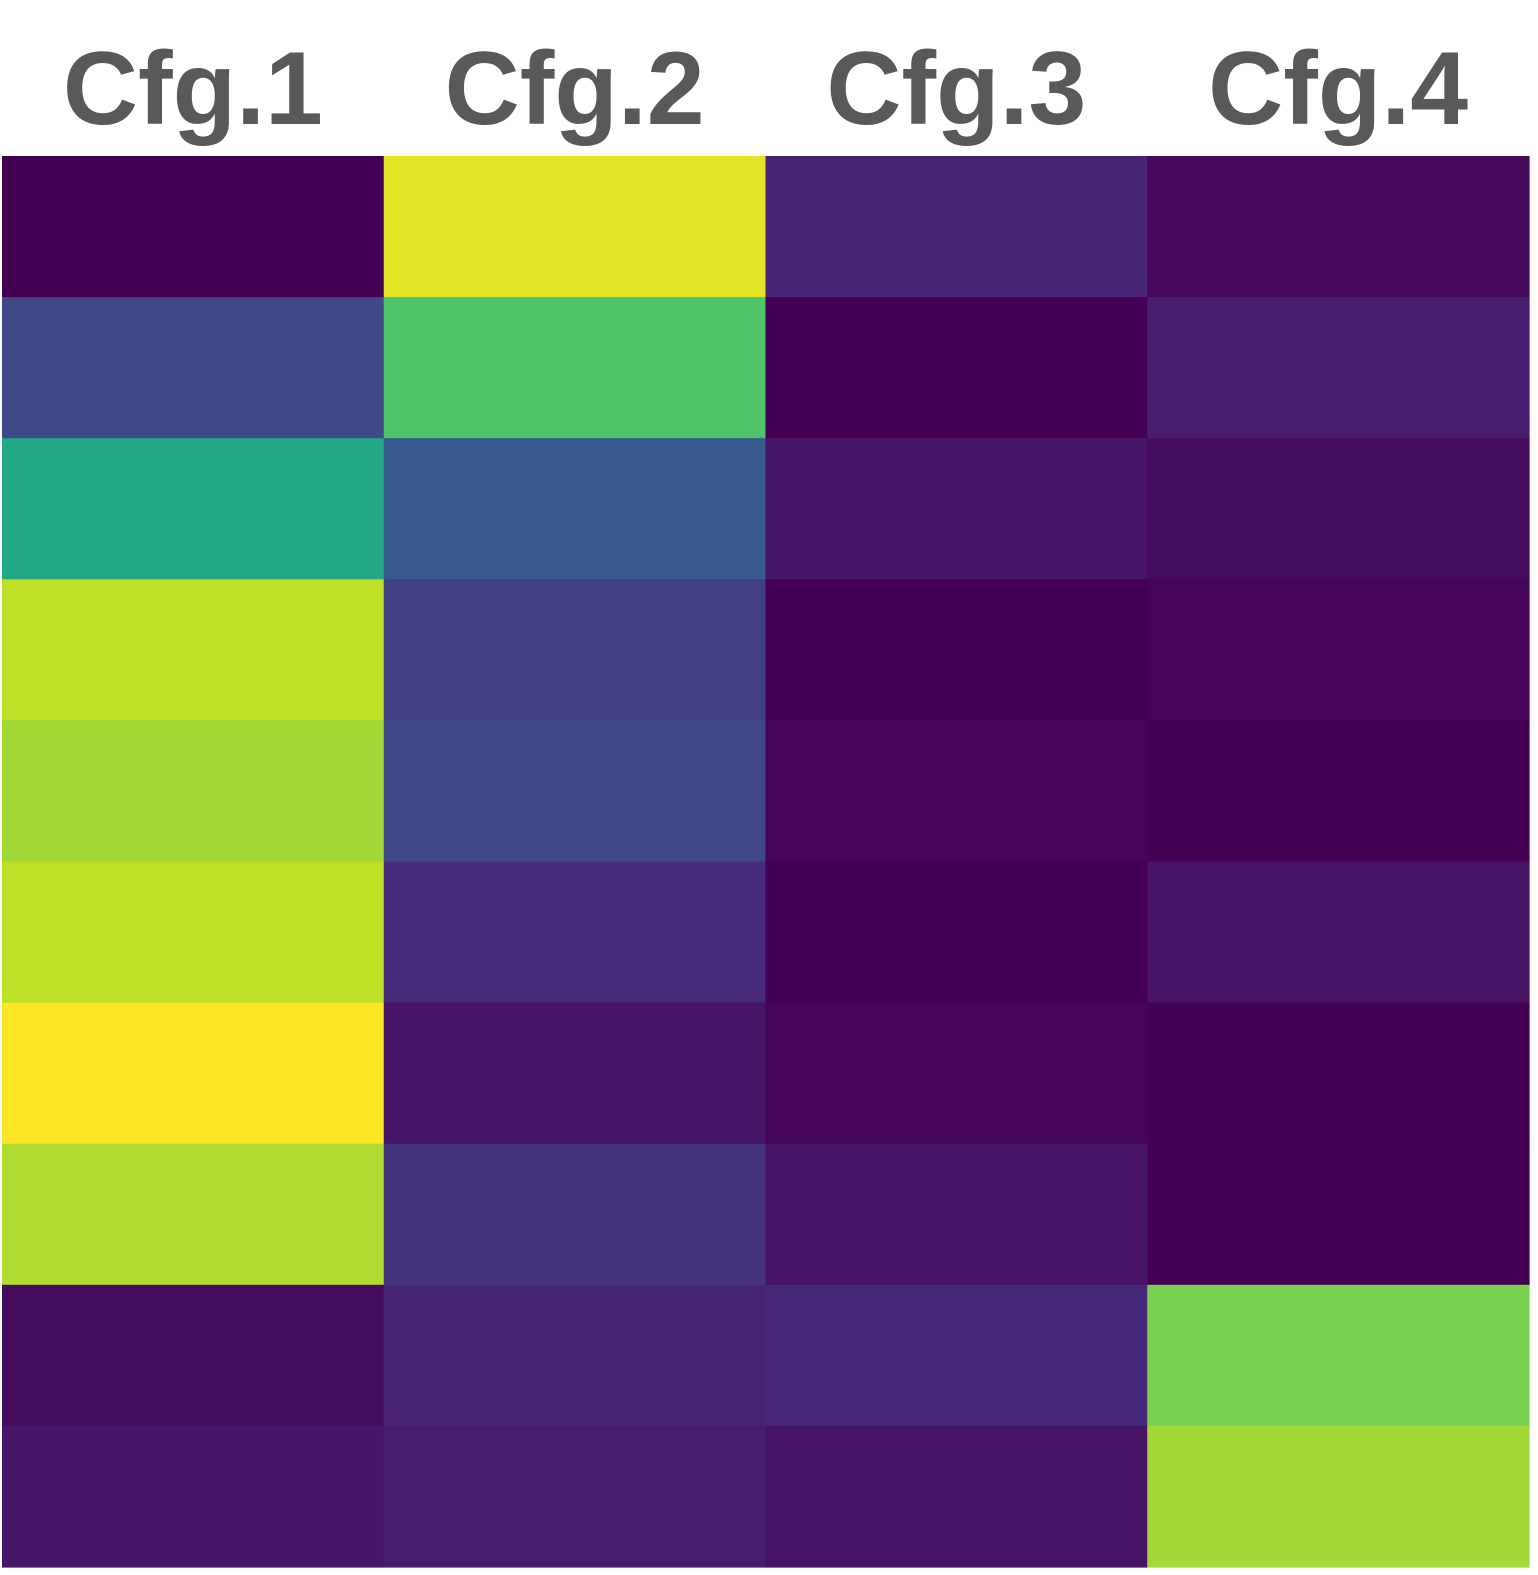 This screenshot has height=1575, width=1538. Describe the element at coordinates (956, 89) in the screenshot. I see `column-label: Cfg.3` at that location.